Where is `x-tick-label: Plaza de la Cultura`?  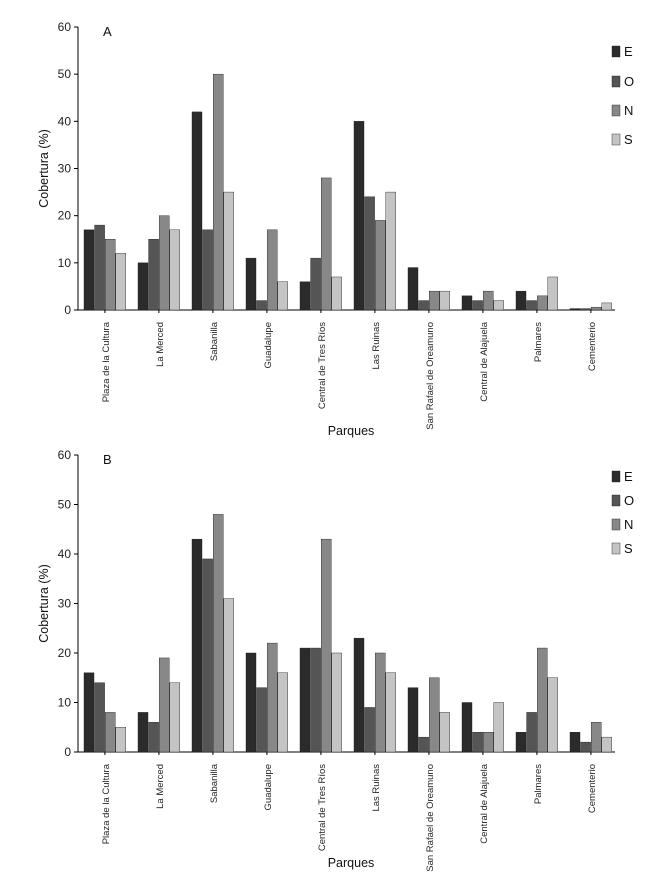 x-tick-label: Plaza de la Cultura is located at coordinates (106, 361).